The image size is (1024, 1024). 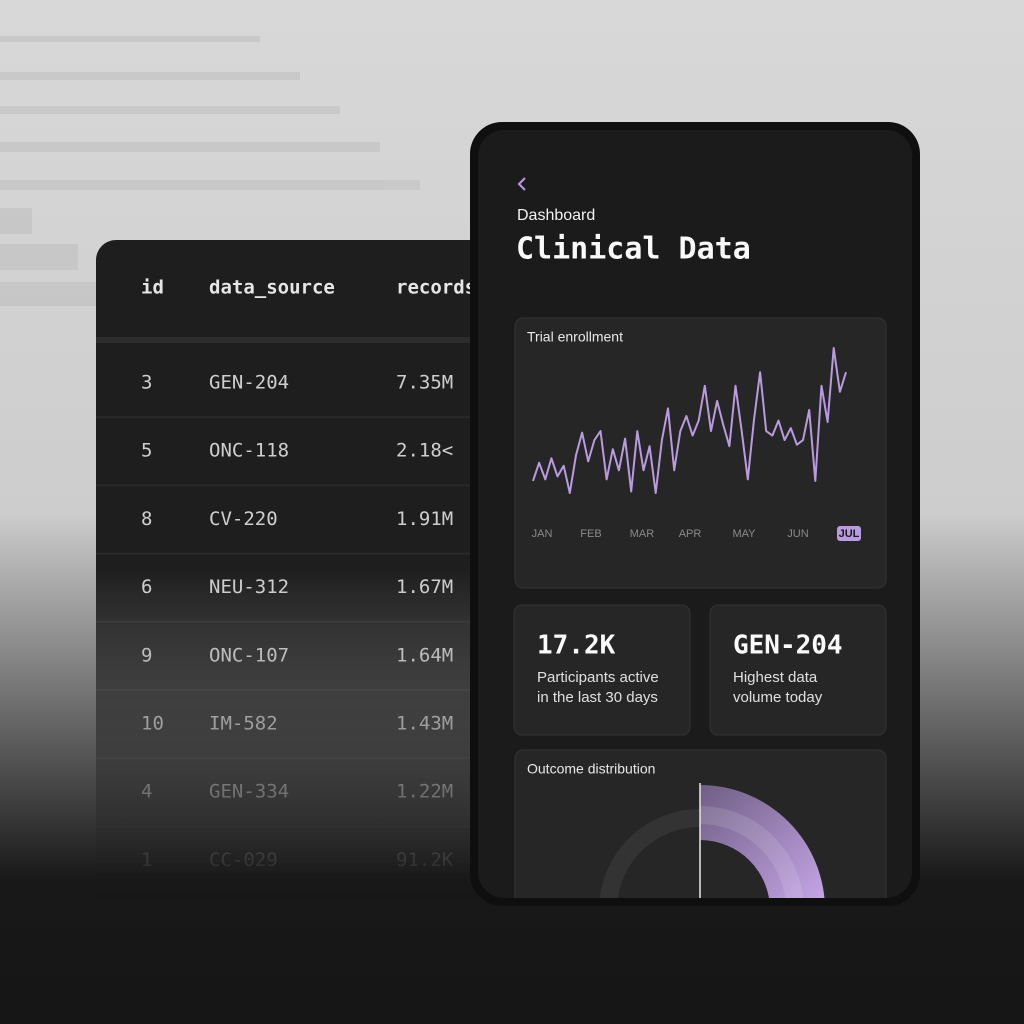 What do you see at coordinates (249, 655) in the screenshot?
I see `table-cell: ONC-107` at bounding box center [249, 655].